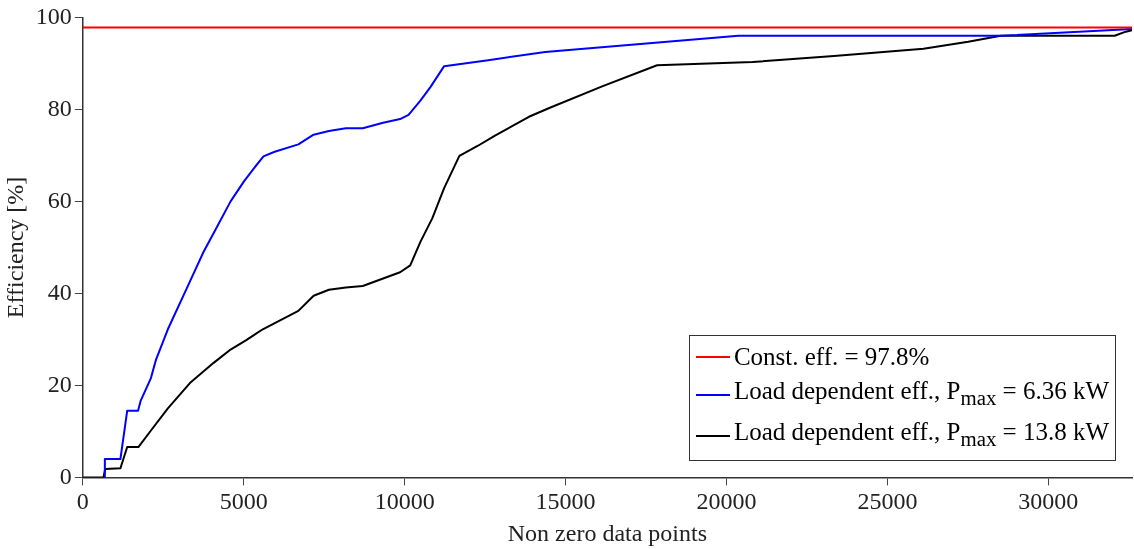  What do you see at coordinates (726, 501) in the screenshot?
I see `x-tick-label: 20000` at bounding box center [726, 501].